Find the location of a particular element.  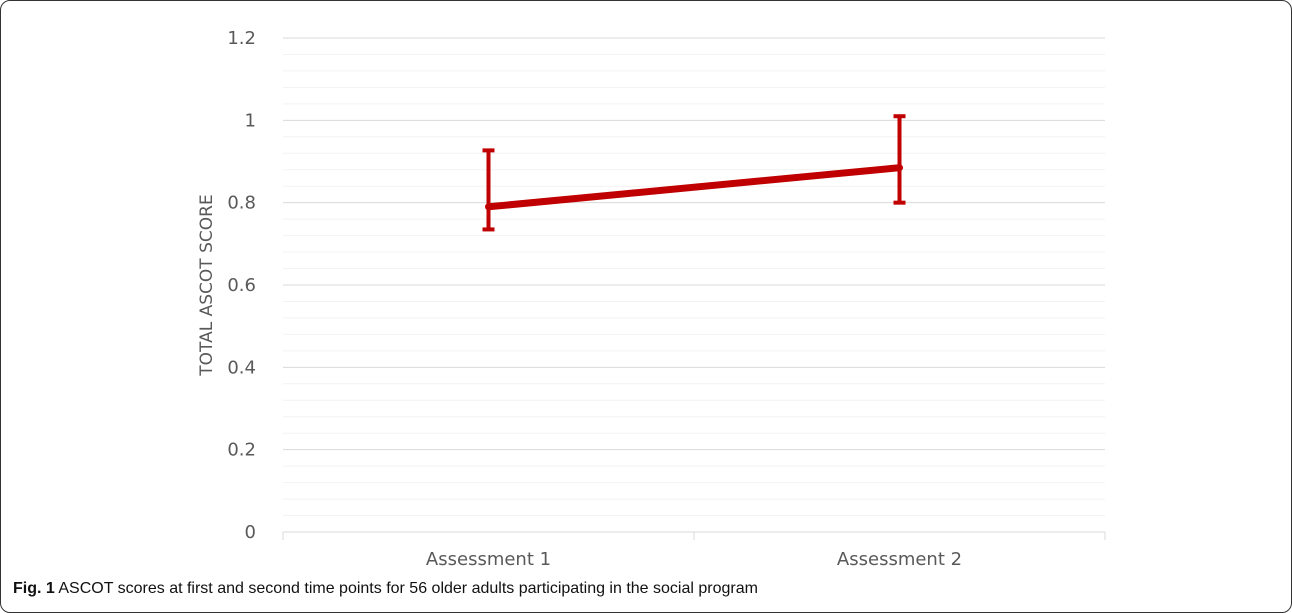

y-tick-label: 0.4 is located at coordinates (241, 367).